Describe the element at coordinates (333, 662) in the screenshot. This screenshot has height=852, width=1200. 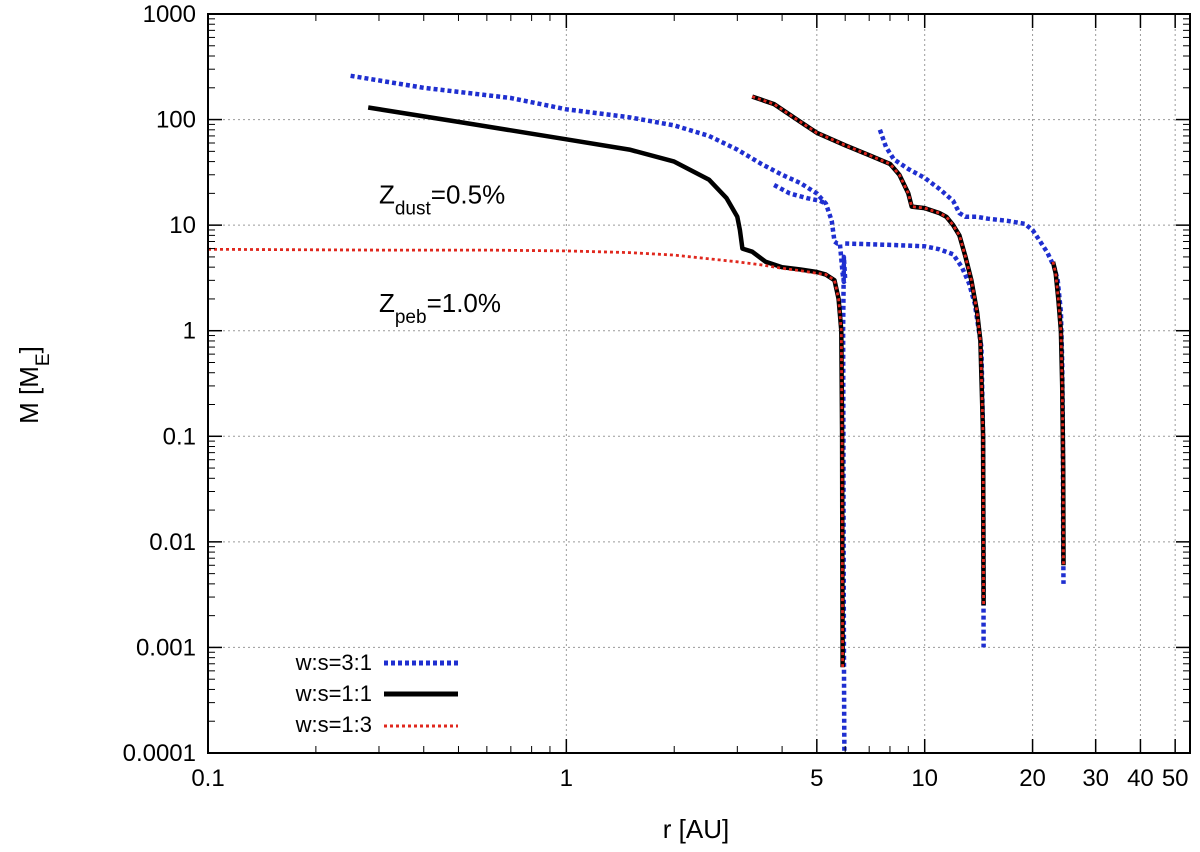
I see `legend-label-3-1: w:s=3:1` at that location.